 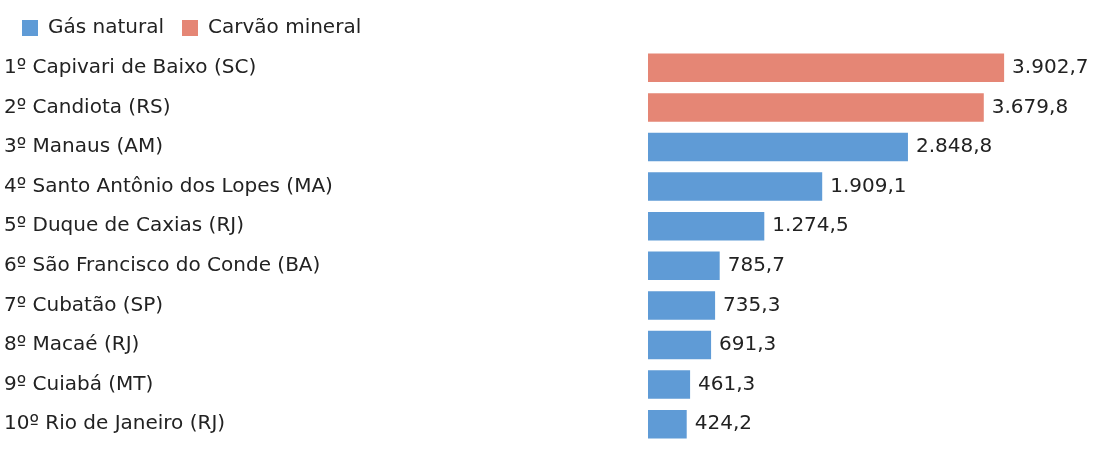 I want to click on y-tick-label: 7º Cubatão (SP), so click(x=84, y=303).